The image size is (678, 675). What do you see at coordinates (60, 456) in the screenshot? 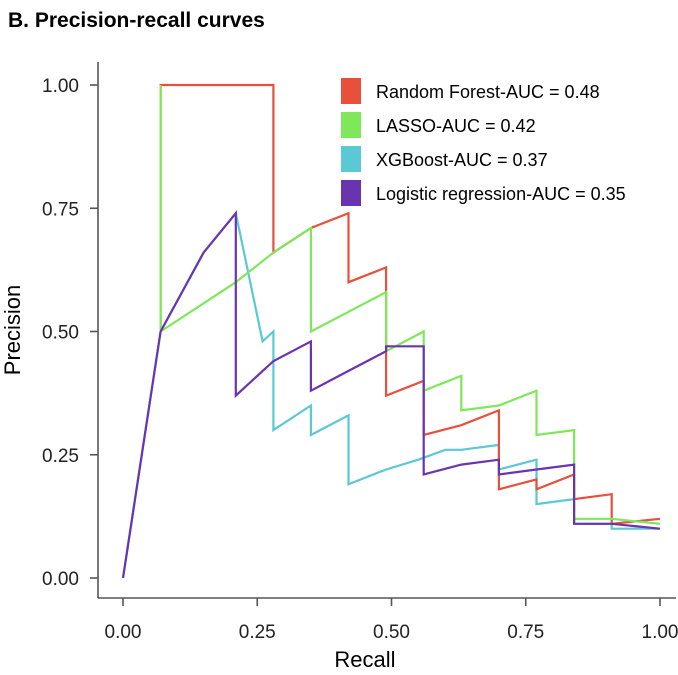
I see `y-tick-label: 0.25` at bounding box center [60, 456].